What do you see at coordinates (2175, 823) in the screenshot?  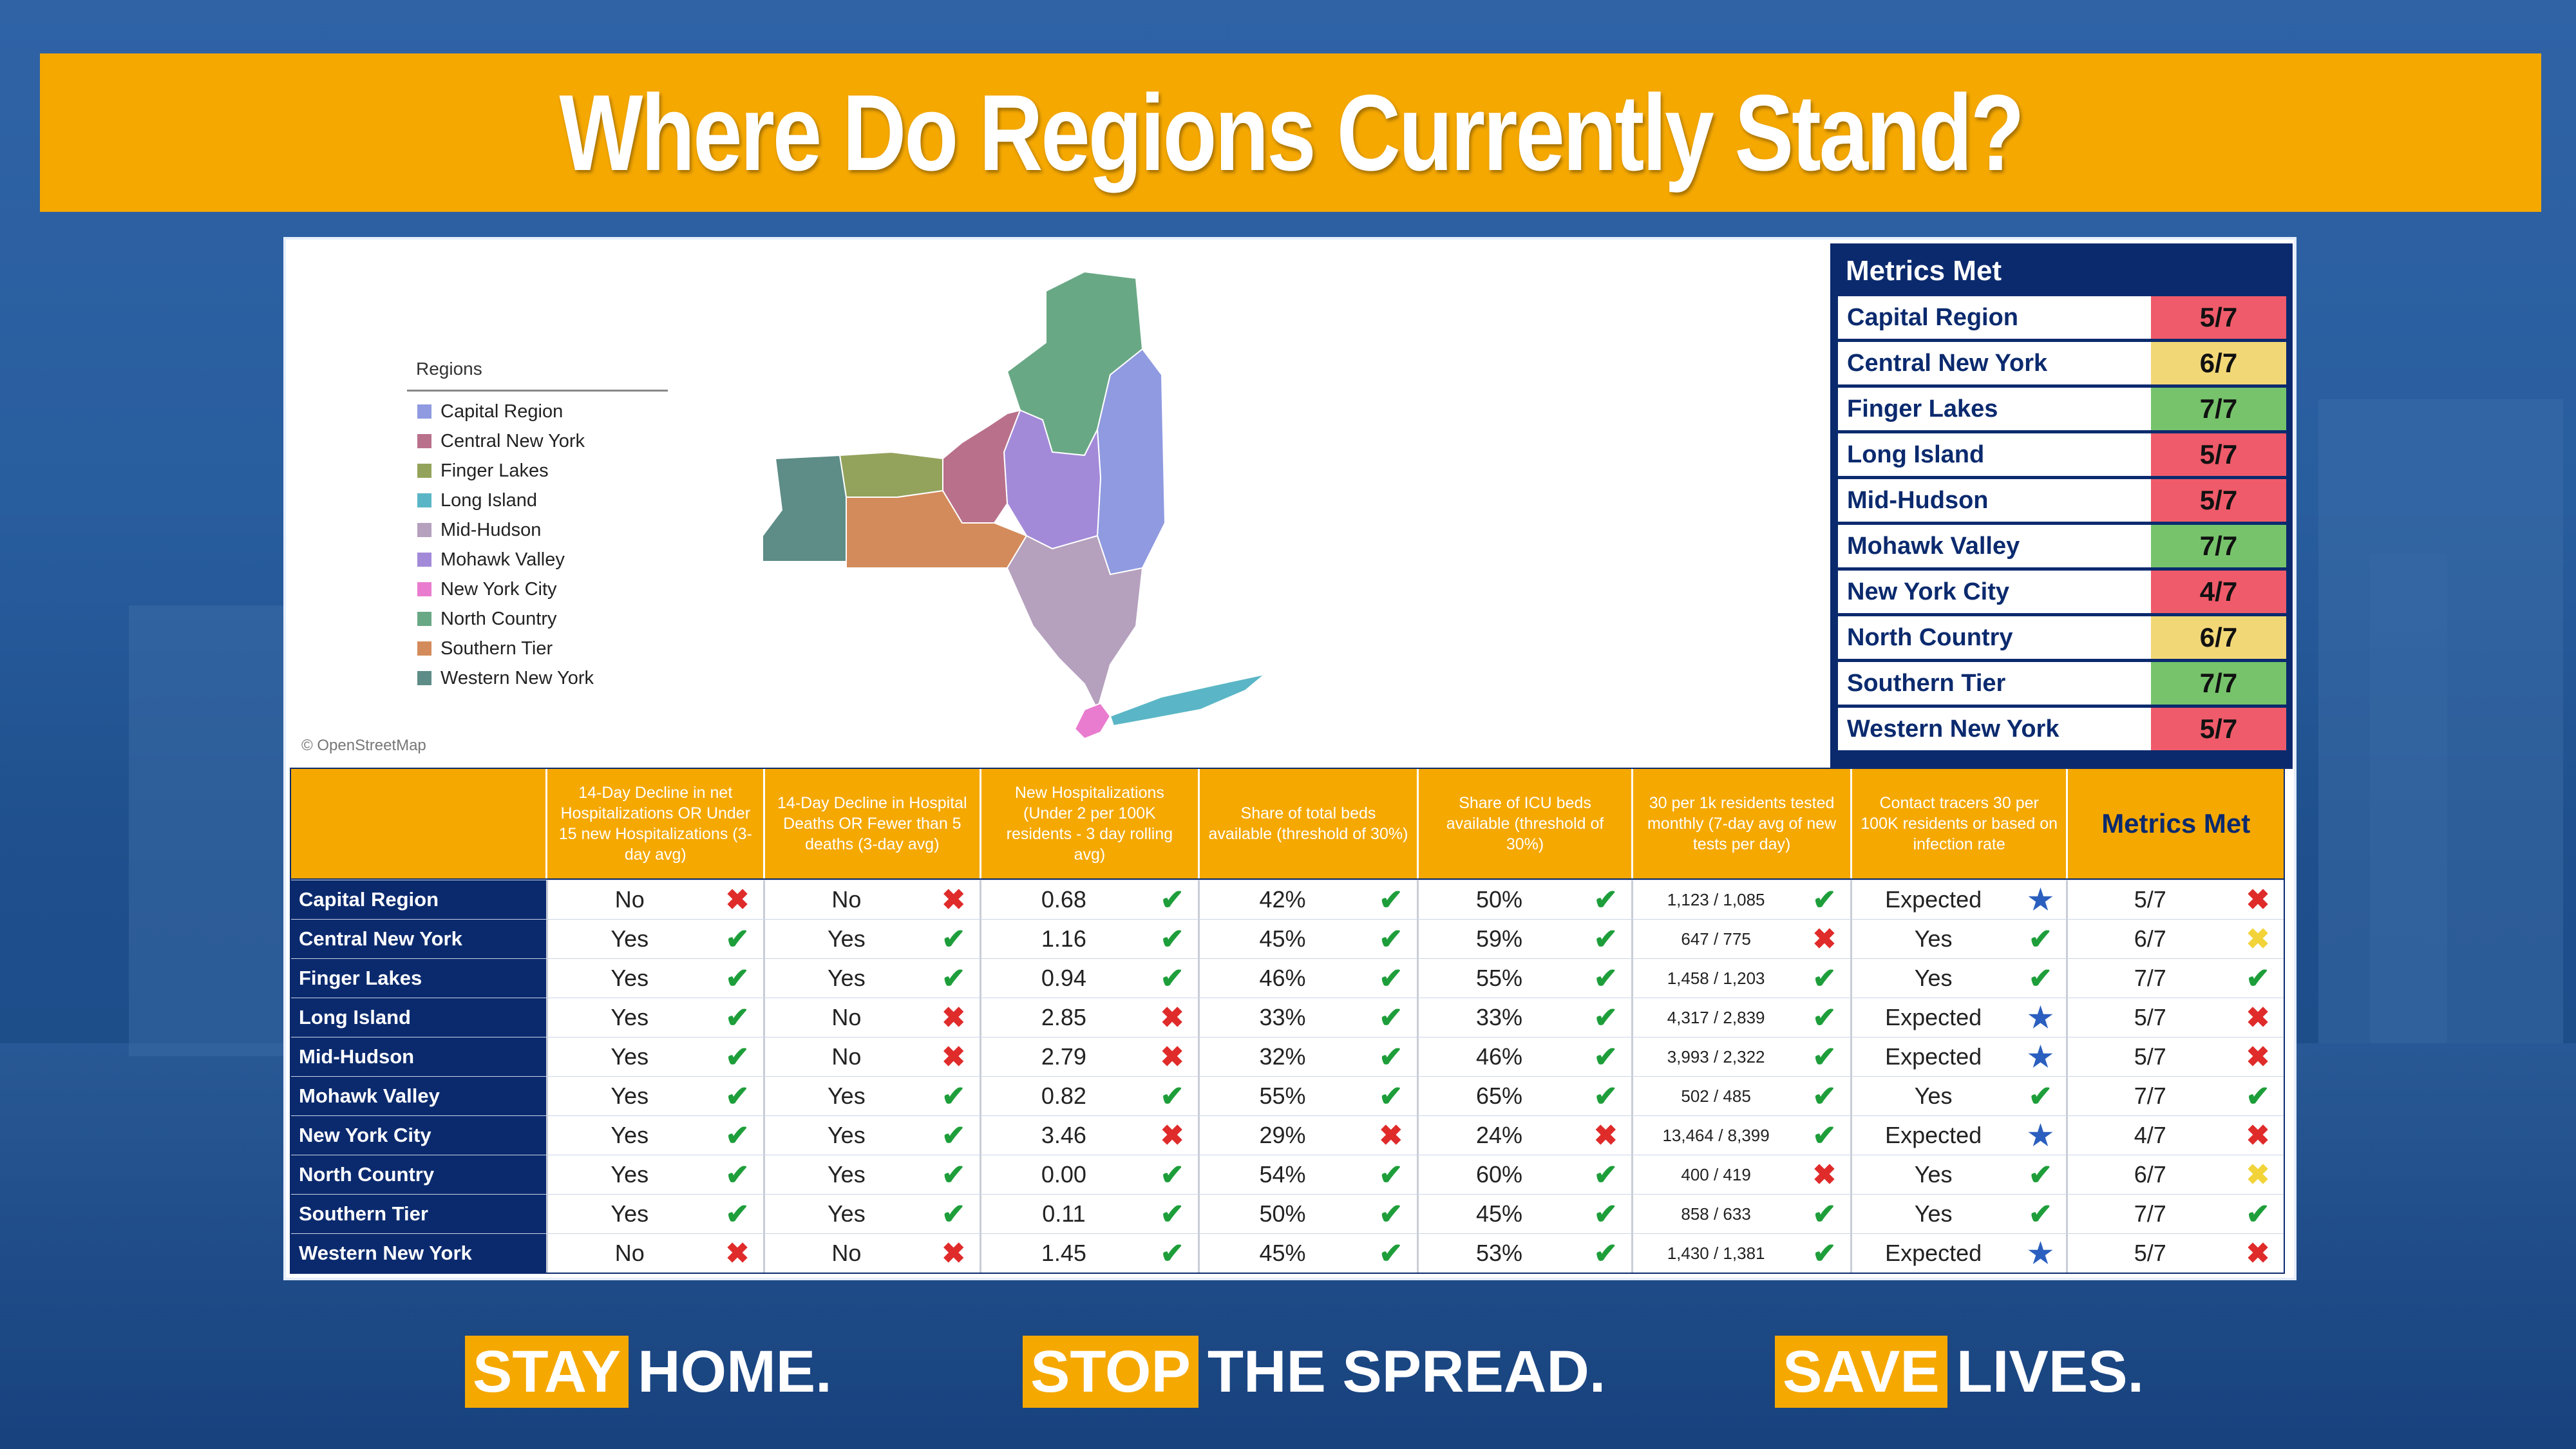 I see `column-header: Metrics Met` at bounding box center [2175, 823].